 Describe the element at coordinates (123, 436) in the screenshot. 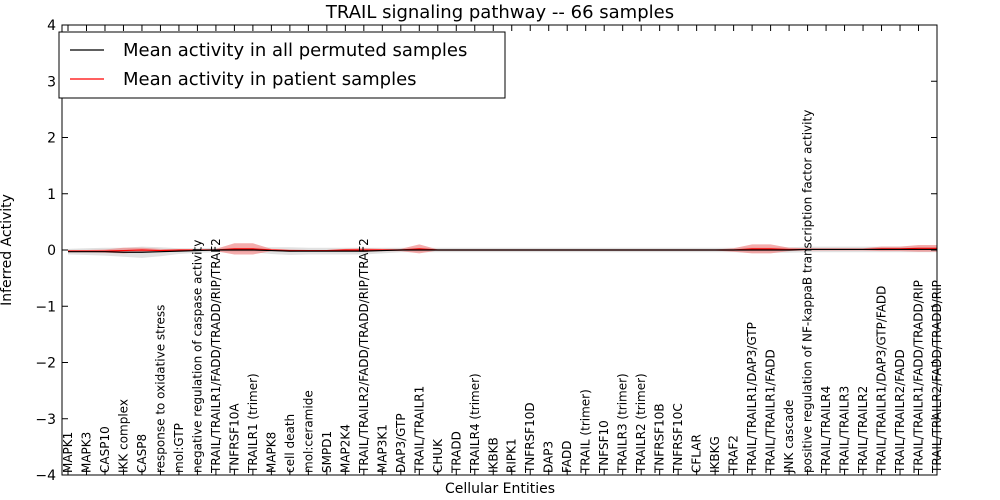

I see `x-tick-label: IKK complex` at that location.